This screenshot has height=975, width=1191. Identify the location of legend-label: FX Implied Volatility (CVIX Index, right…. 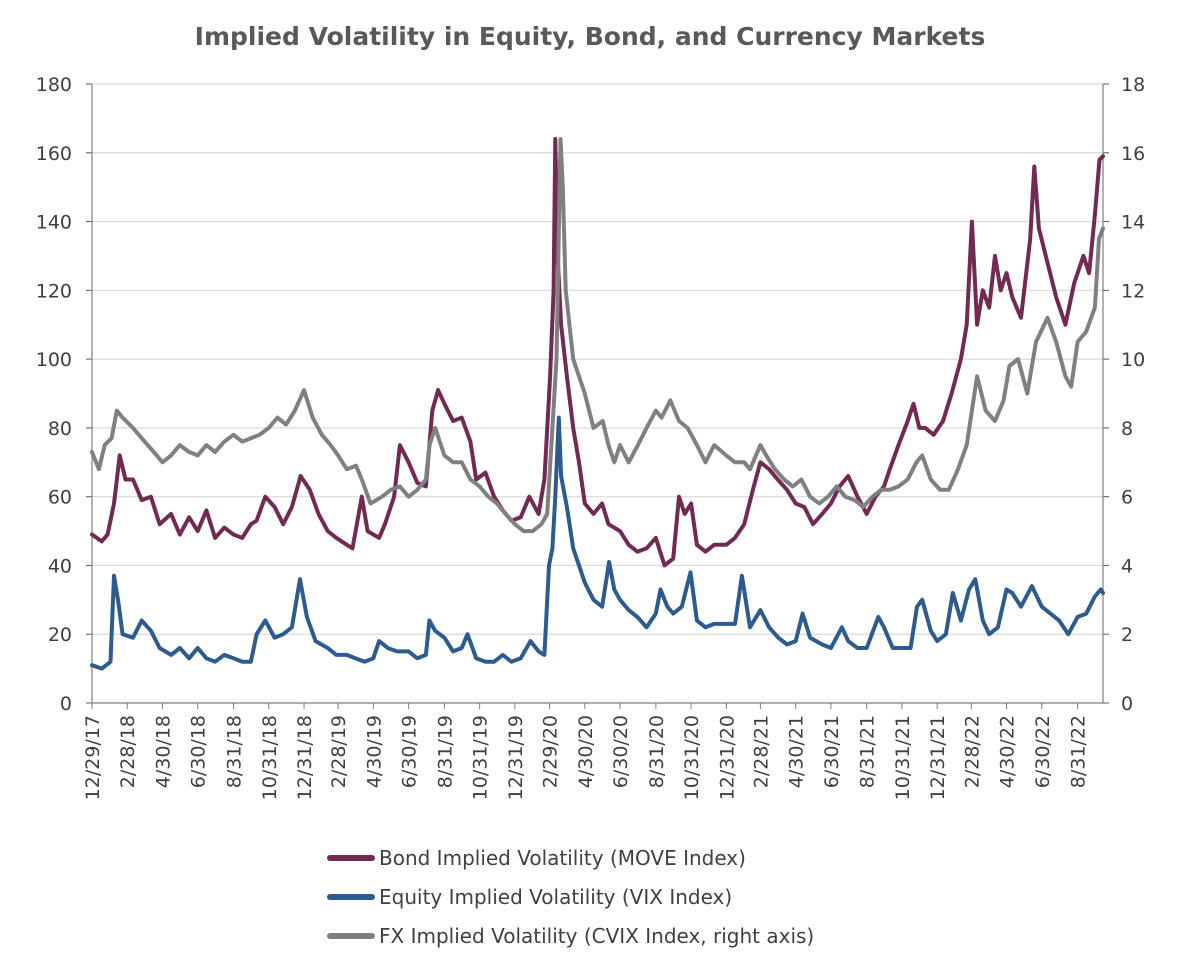
(597, 935).